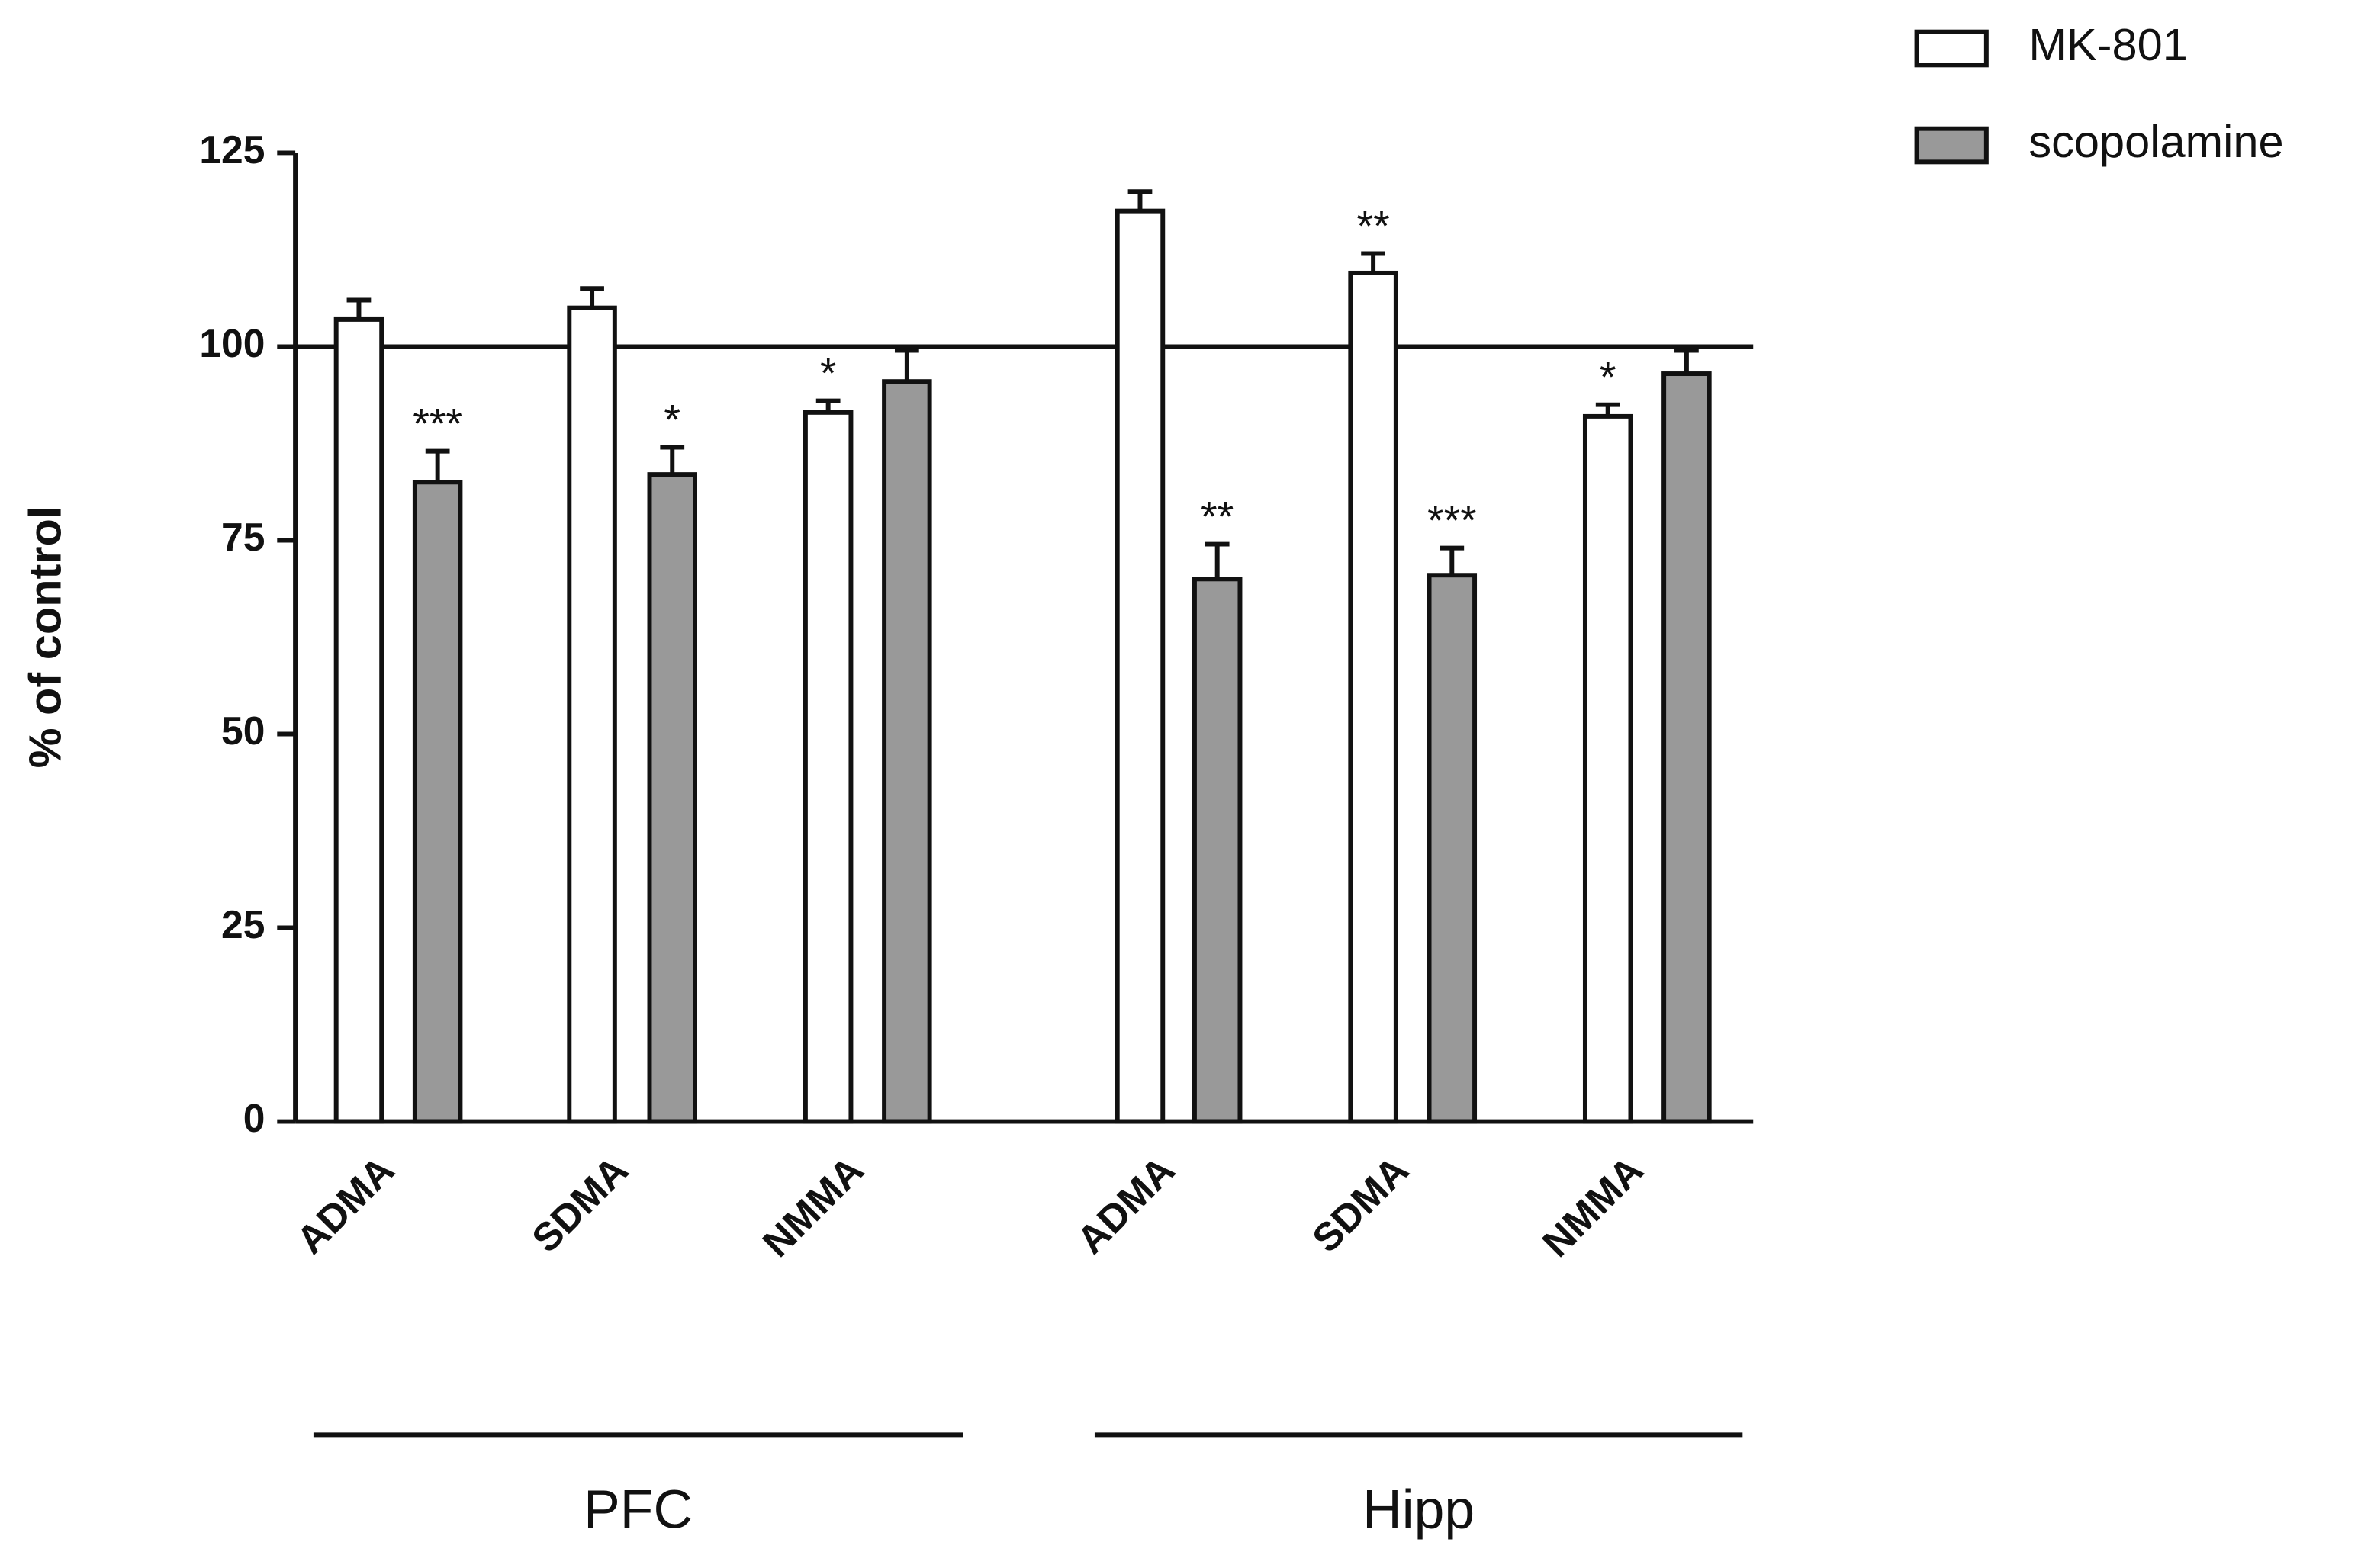 The width and height of the screenshot is (2374, 1568). Describe the element at coordinates (2155, 141) in the screenshot. I see `legend-label: scopolamine` at that location.